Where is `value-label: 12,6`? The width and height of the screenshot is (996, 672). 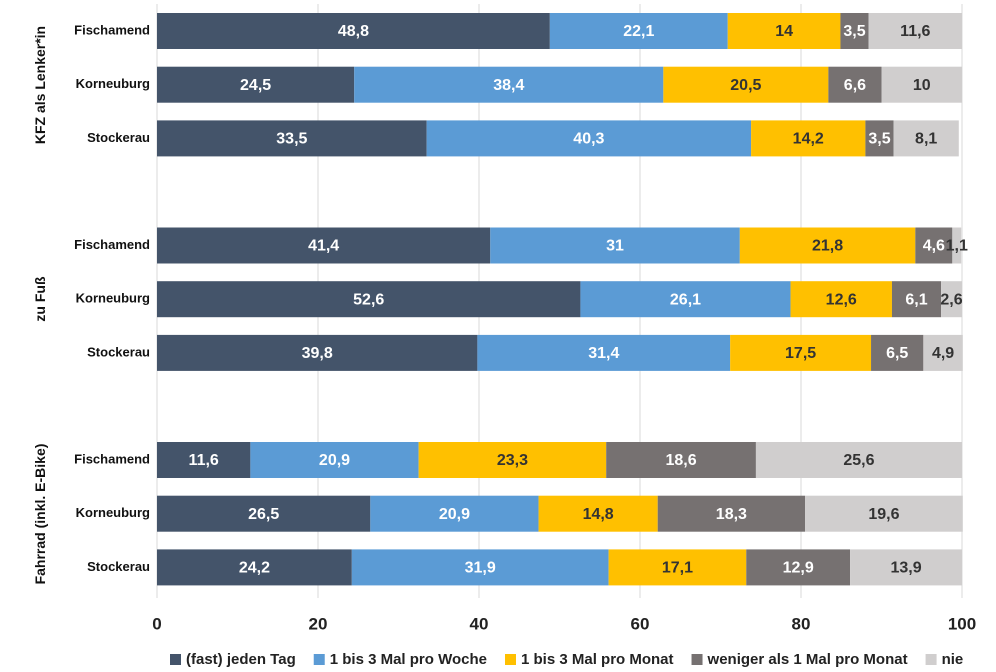 value-label: 12,6 is located at coordinates (841, 299).